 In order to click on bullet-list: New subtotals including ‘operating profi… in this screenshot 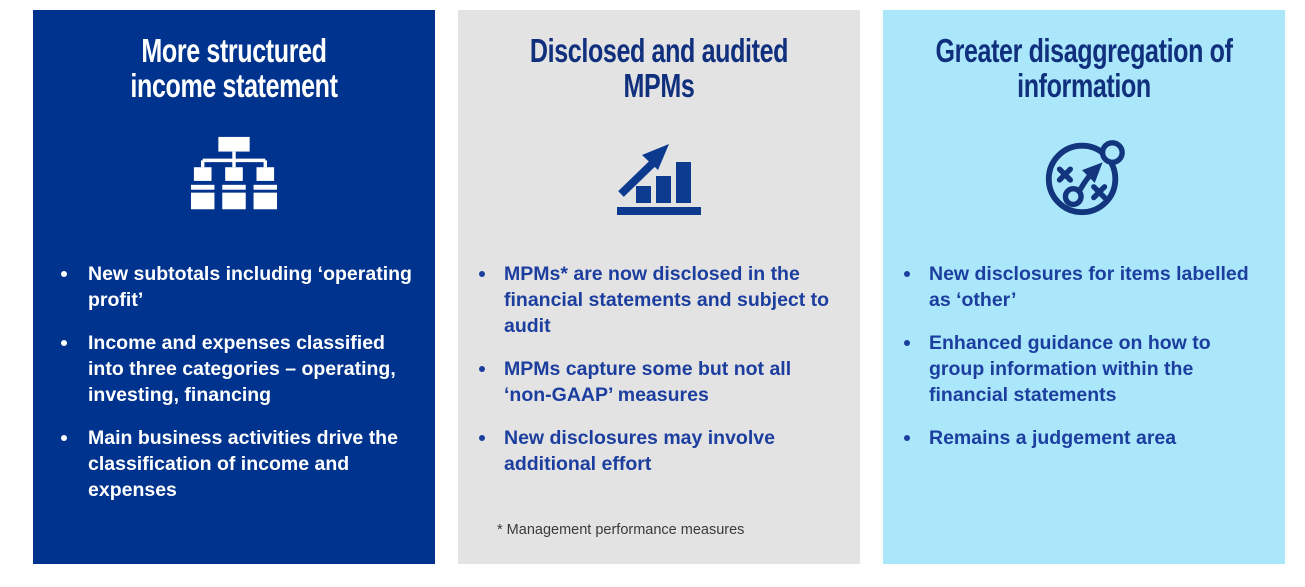, I will do `click(226, 382)`.